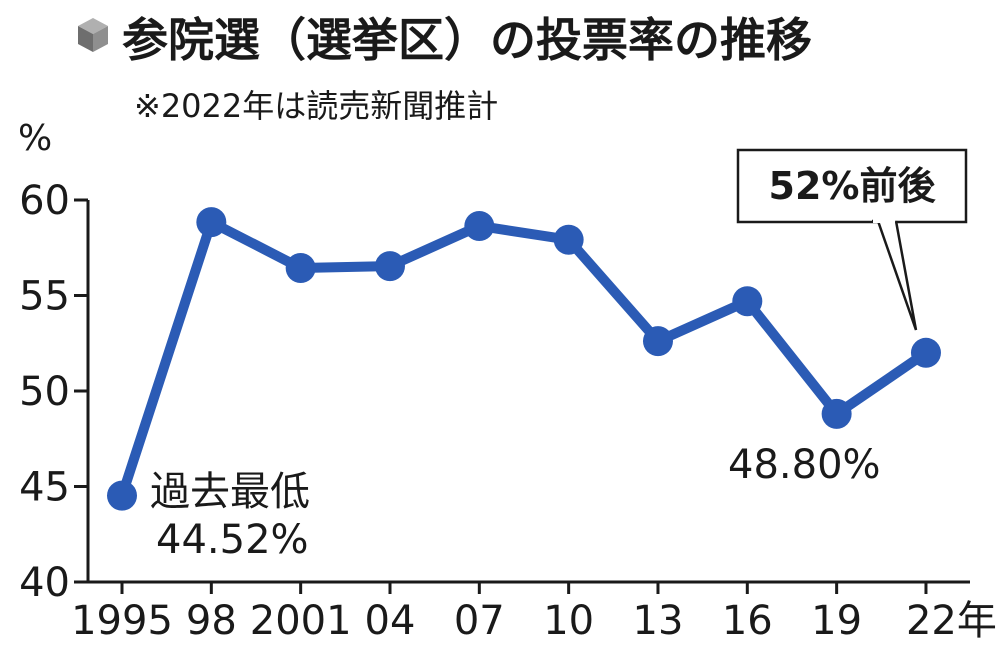 This screenshot has width=1000, height=649. Describe the element at coordinates (44, 583) in the screenshot. I see `y-tick-label: 40` at that location.